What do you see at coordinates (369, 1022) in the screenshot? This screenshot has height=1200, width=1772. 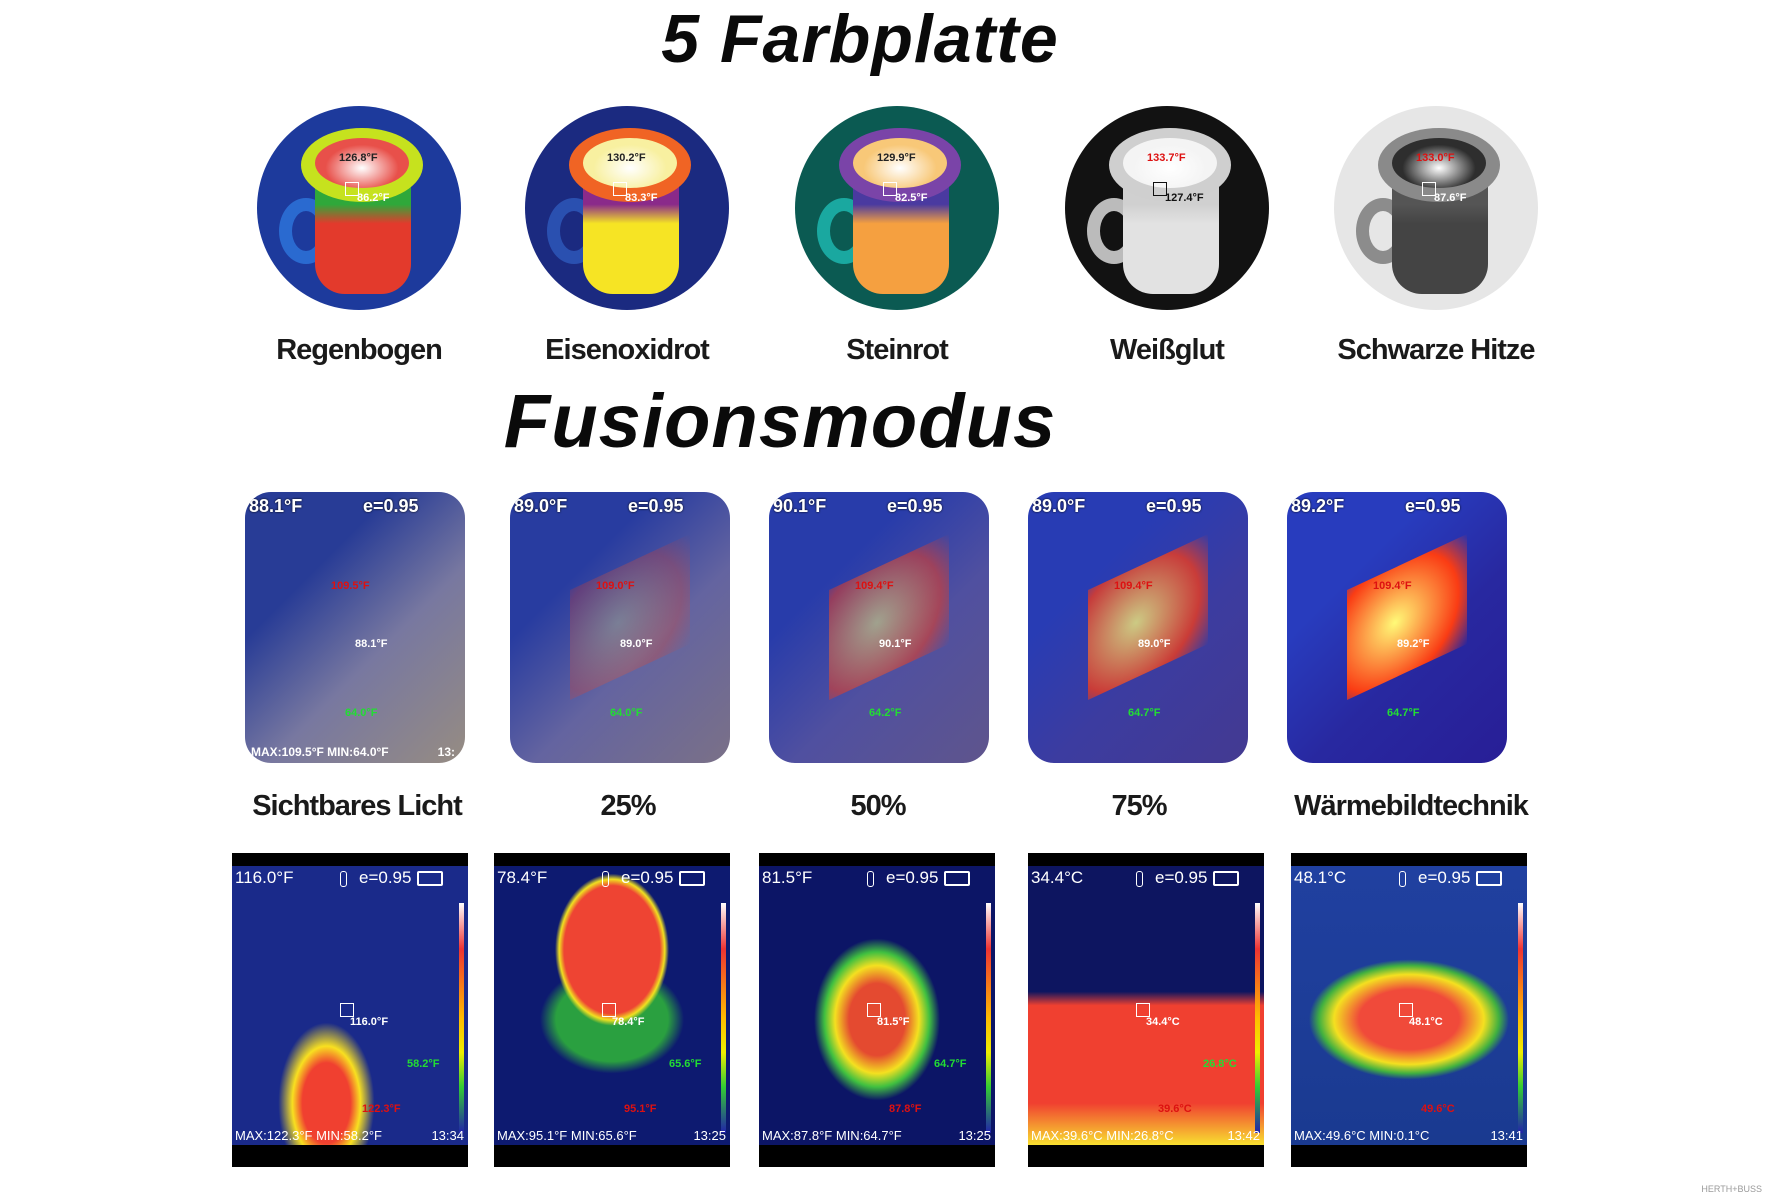 I see `center-reading: 116.0°F` at bounding box center [369, 1022].